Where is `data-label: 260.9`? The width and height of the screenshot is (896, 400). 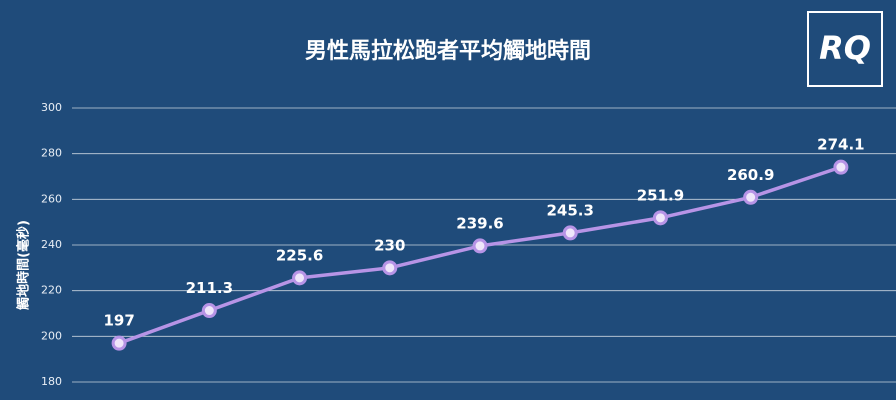 data-label: 260.9 is located at coordinates (750, 175).